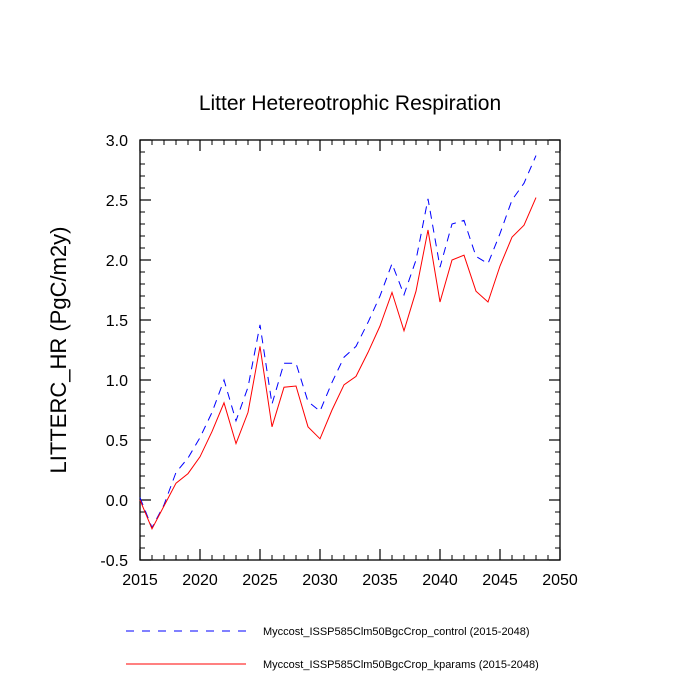 This screenshot has height=700, width=700. I want to click on y-axis-label: LITTERC_HR (PgC/m2y), so click(58, 350).